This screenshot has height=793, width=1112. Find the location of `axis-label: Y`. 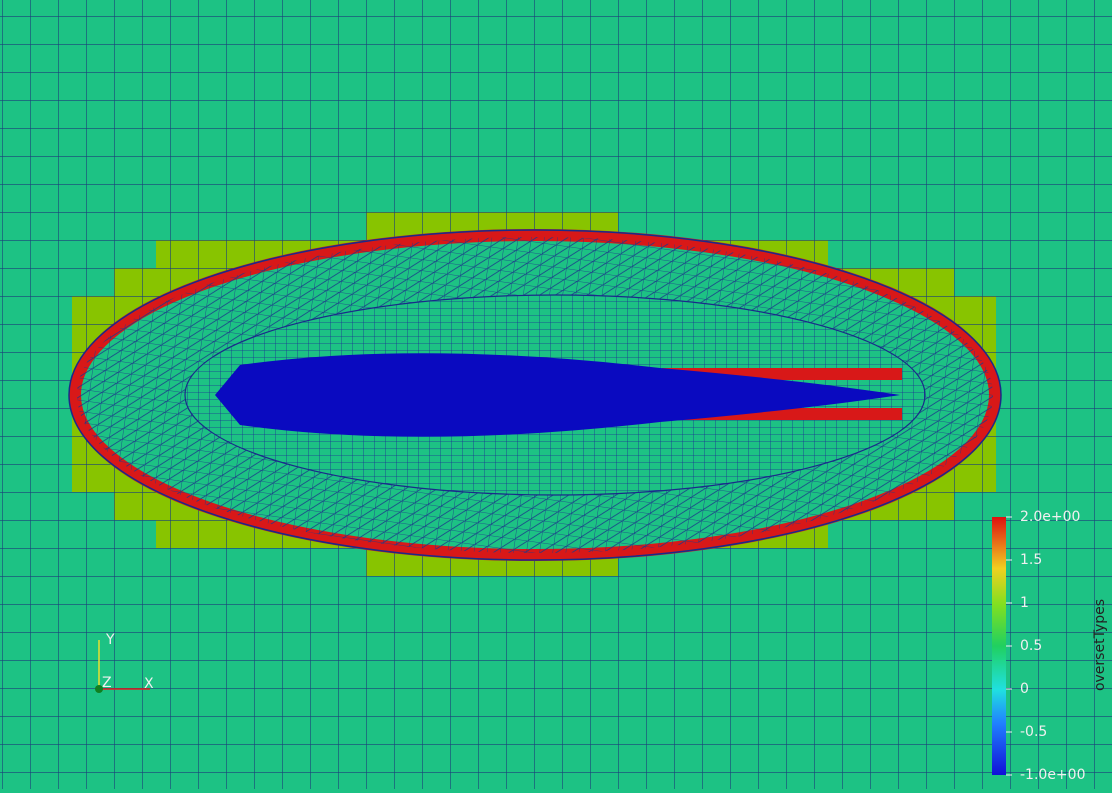

axis-label: Y is located at coordinates (110, 640).